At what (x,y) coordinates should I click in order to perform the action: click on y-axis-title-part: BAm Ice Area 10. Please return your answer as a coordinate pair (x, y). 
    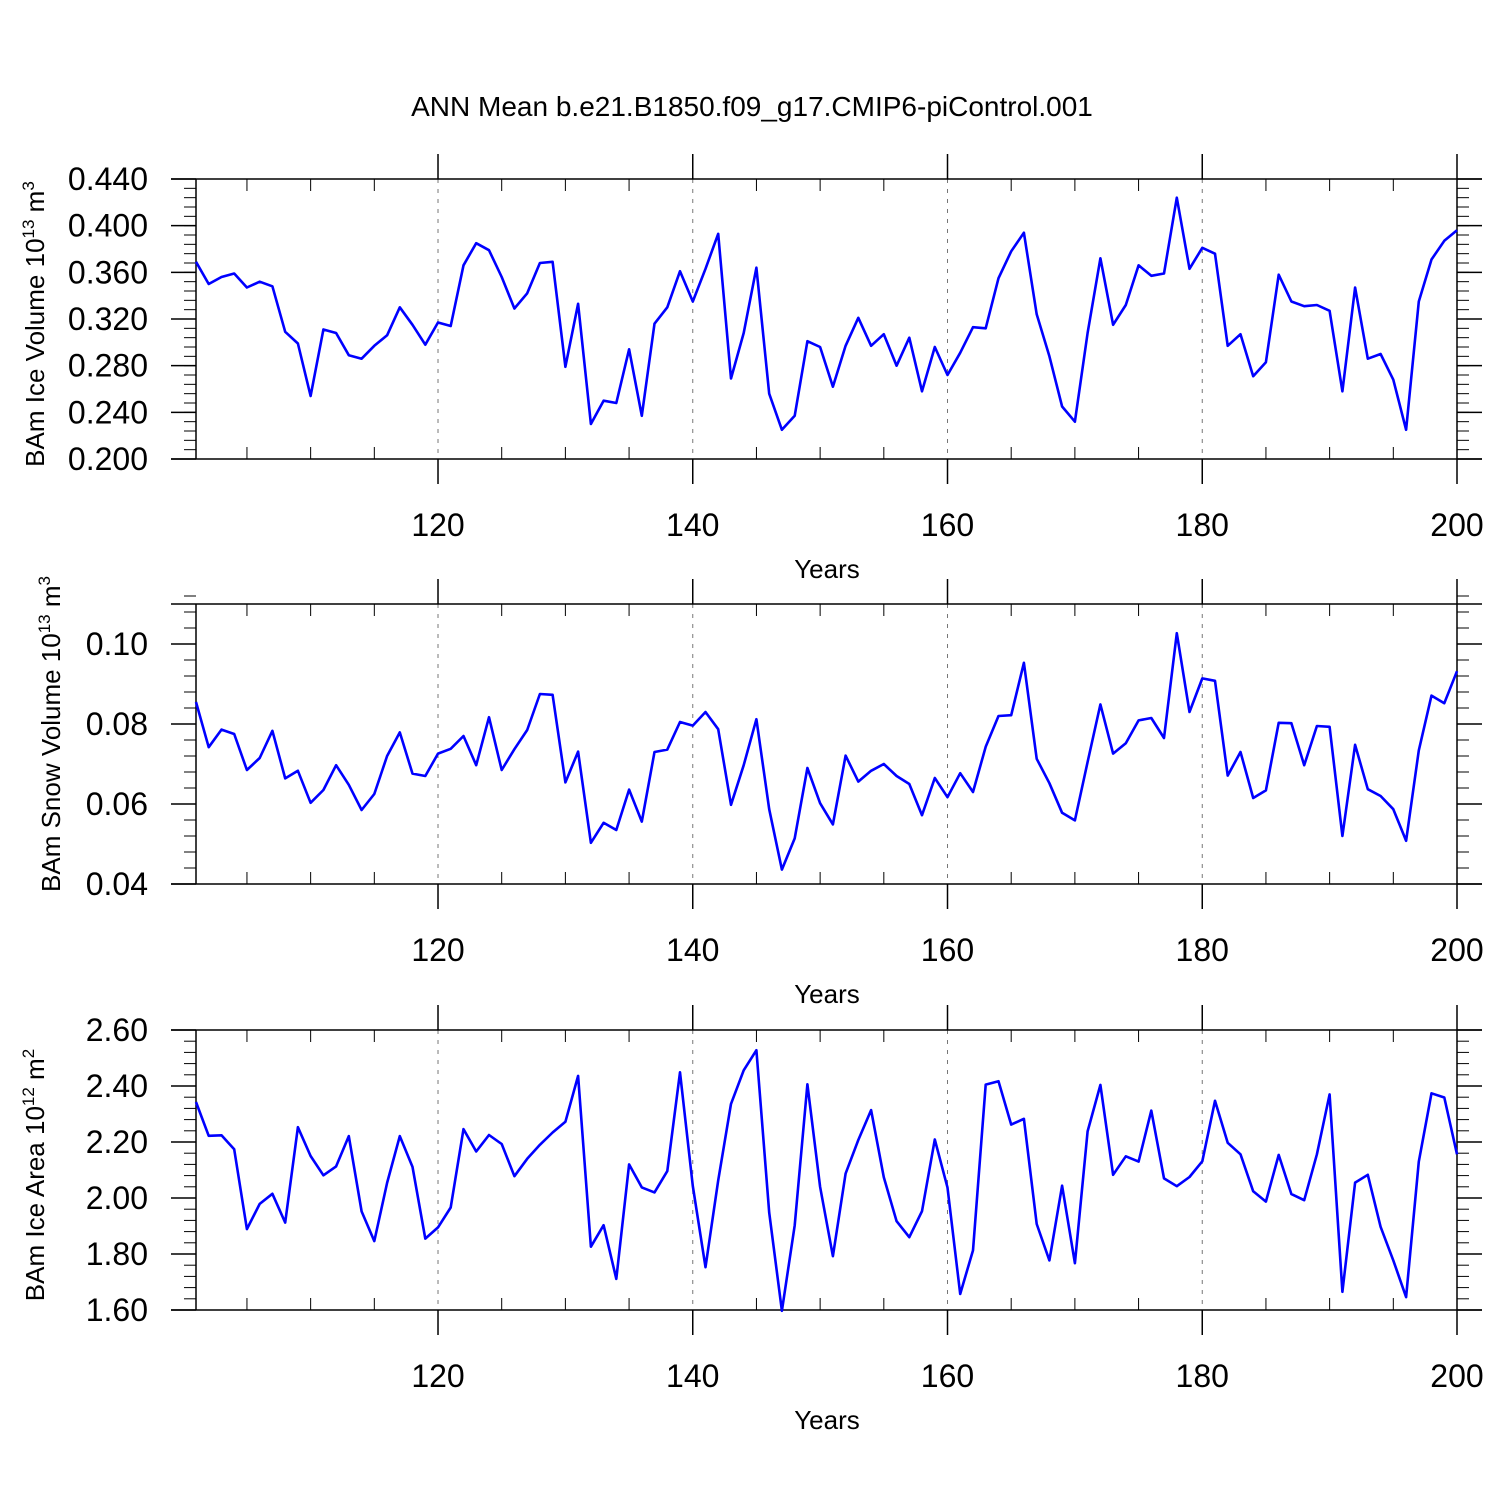
    Looking at the image, I should click on (35, 1203).